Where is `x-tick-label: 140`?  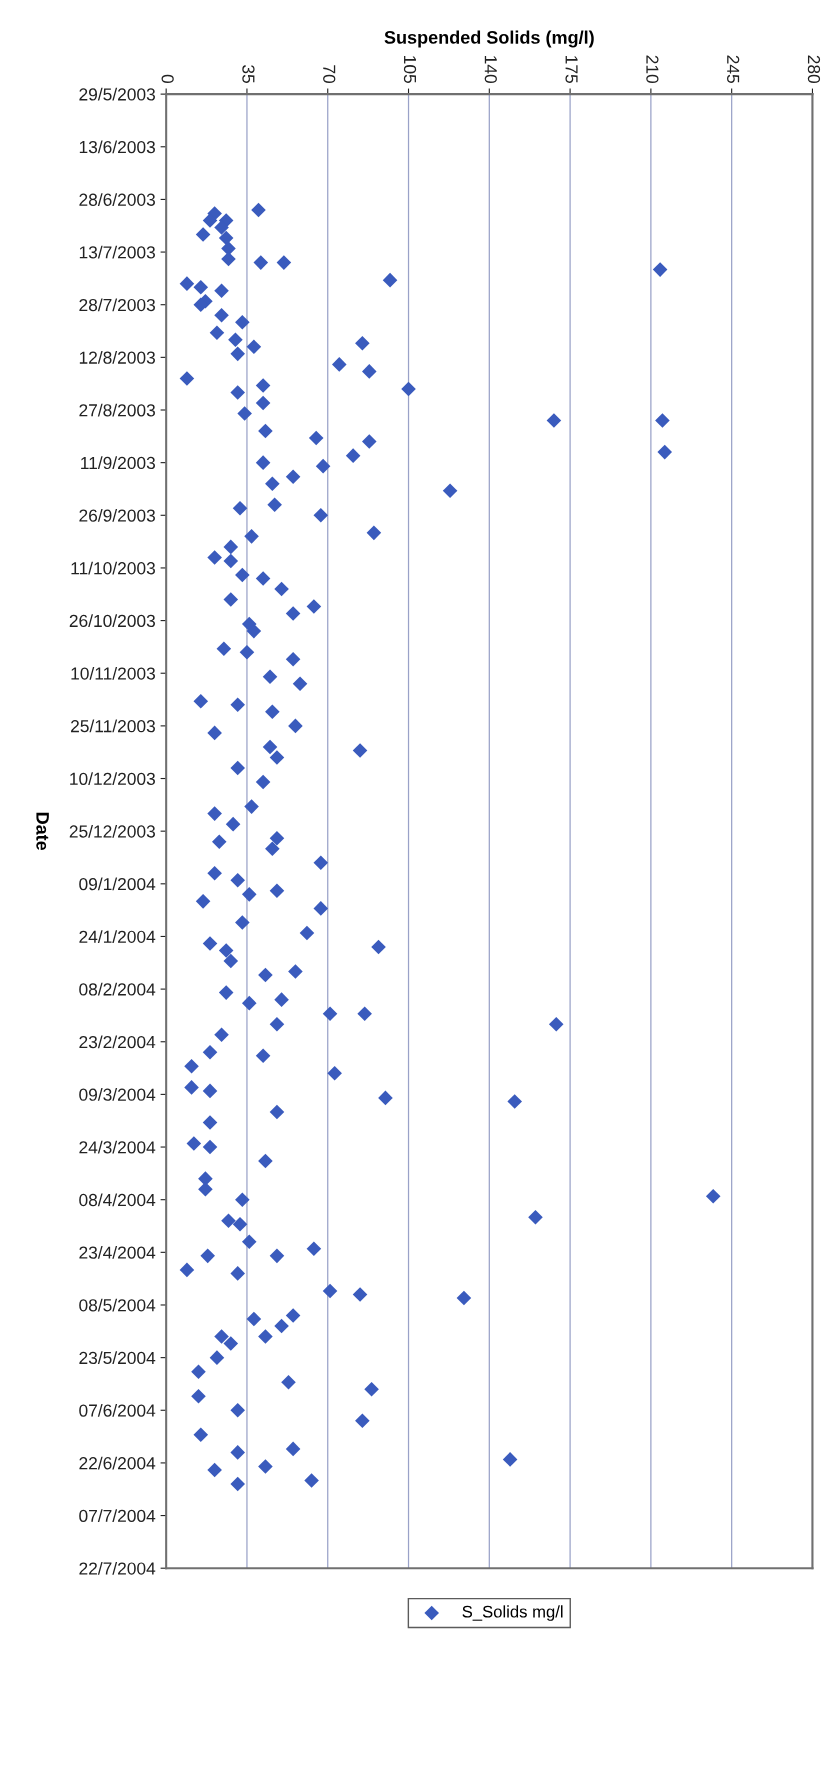 x-tick-label: 140 is located at coordinates (490, 70).